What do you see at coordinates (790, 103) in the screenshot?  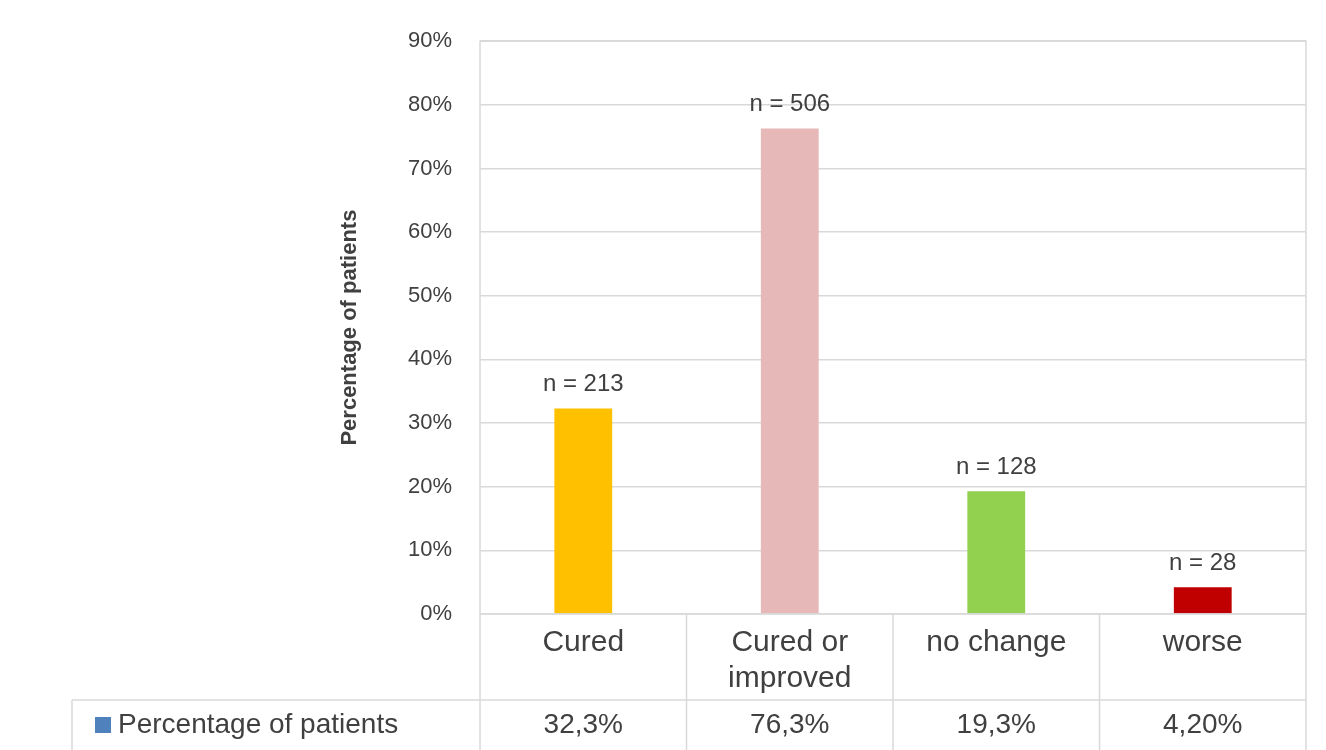 I see `annotation: n = 506` at bounding box center [790, 103].